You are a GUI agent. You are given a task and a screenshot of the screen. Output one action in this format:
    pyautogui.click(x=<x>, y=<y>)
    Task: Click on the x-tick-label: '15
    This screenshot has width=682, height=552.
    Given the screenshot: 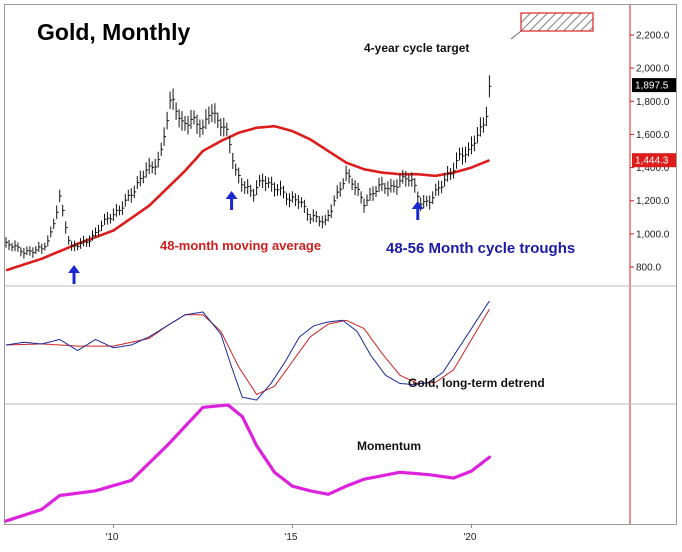 What is the action you would take?
    pyautogui.click(x=290, y=537)
    